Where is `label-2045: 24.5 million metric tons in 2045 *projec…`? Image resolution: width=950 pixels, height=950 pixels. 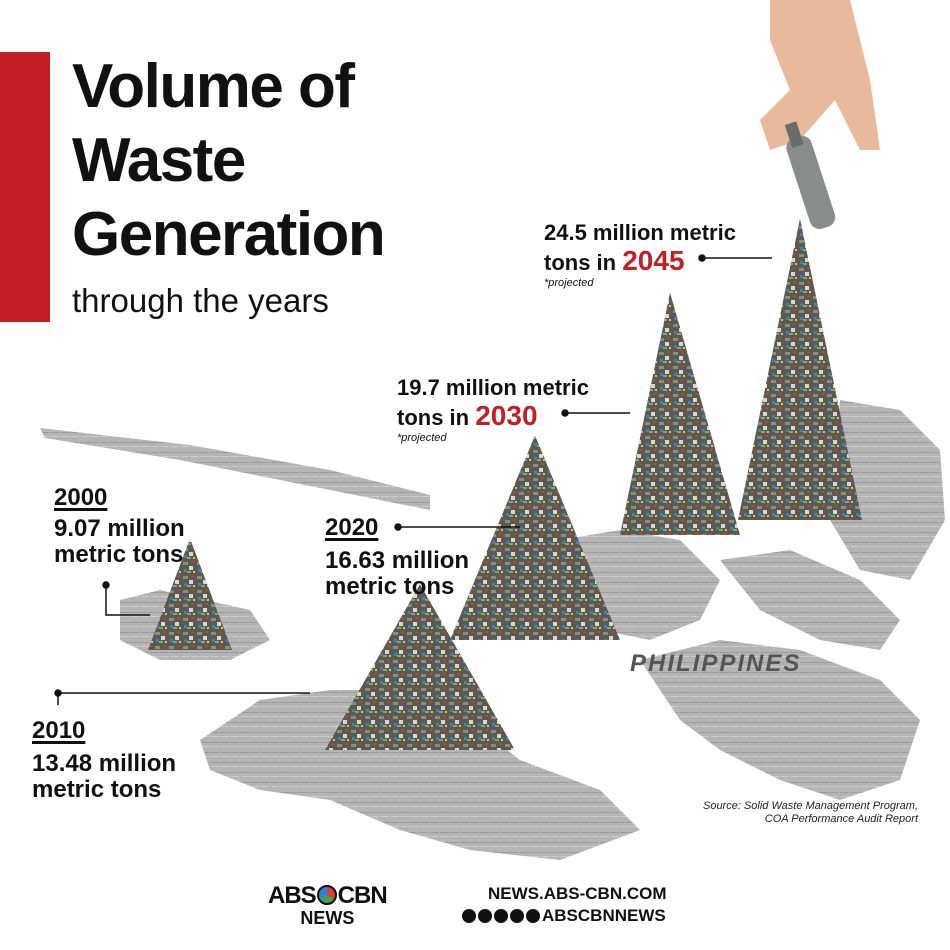 label-2045: 24.5 million metric tons in 2045 *projec… is located at coordinates (640, 254).